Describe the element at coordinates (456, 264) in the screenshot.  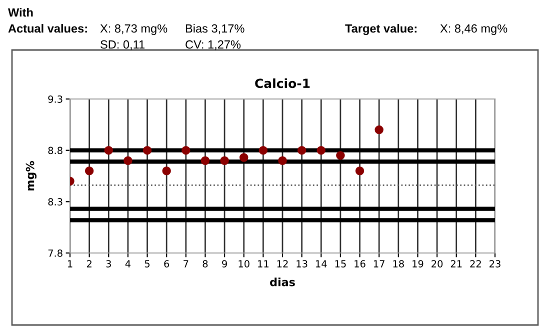
I see `x-tick-label: 21` at that location.